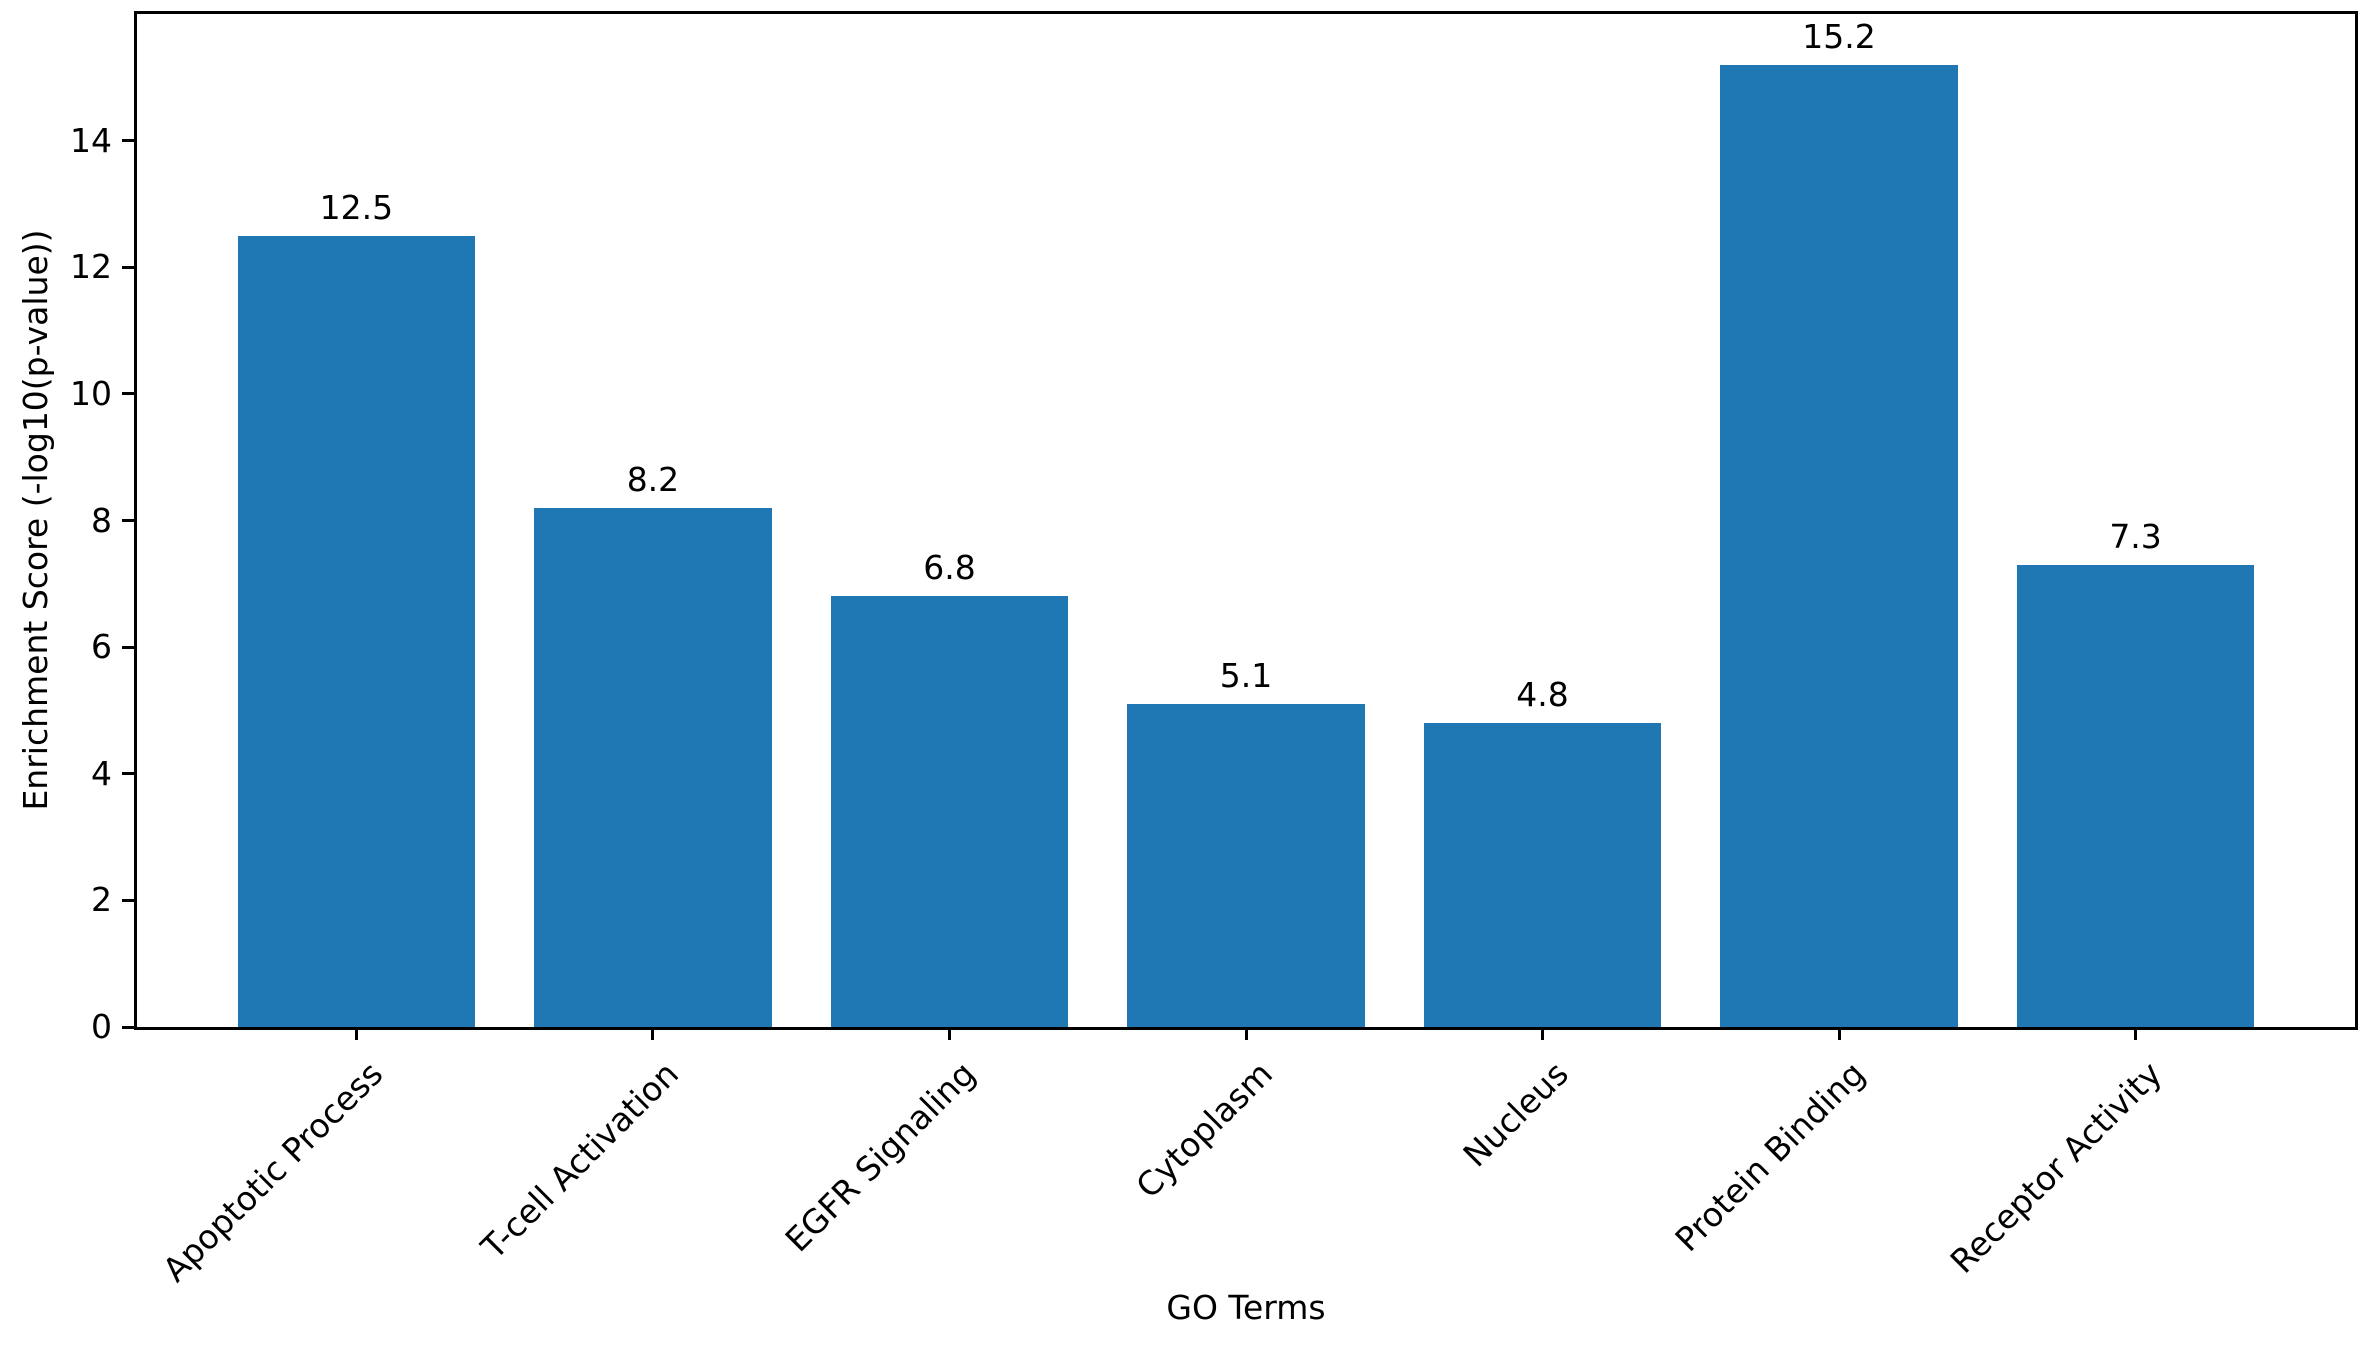  Describe the element at coordinates (653, 479) in the screenshot. I see `bar-value-label-1: 8.2` at that location.